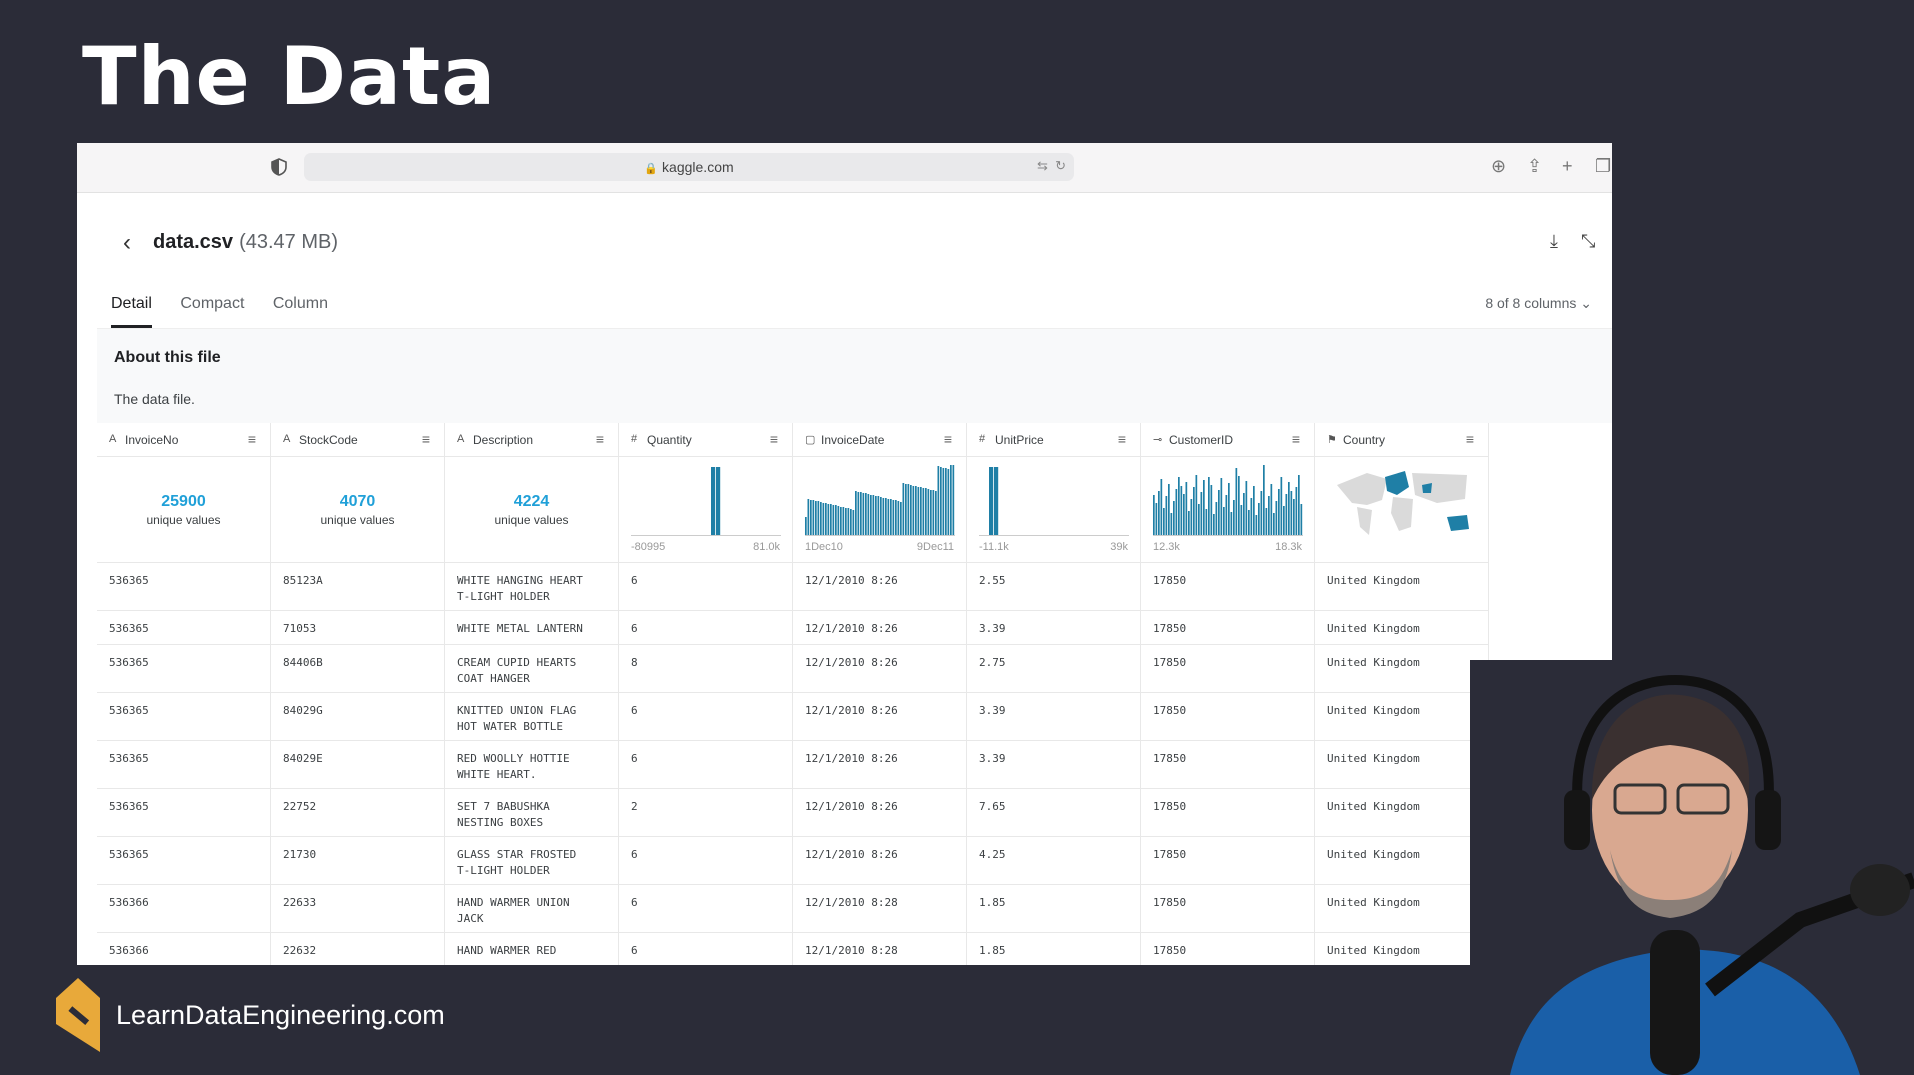 The image size is (1914, 1075). I want to click on tab-column: Column, so click(300, 303).